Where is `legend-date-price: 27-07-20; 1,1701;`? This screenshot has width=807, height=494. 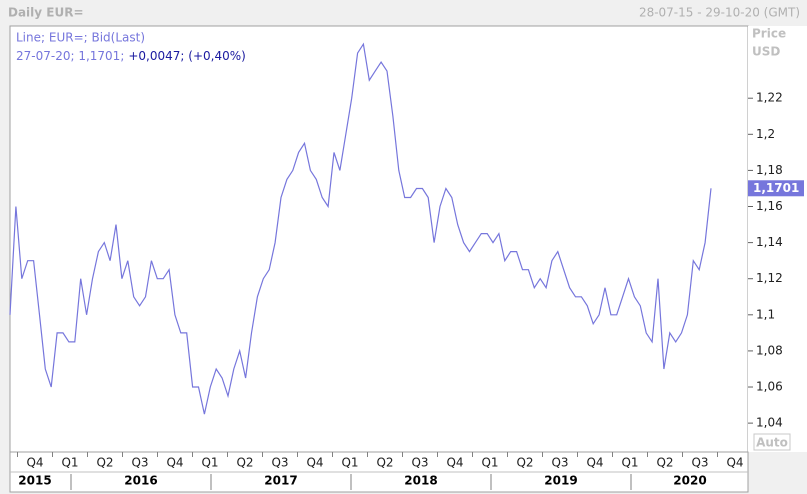
legend-date-price: 27-07-20; 1,1701; is located at coordinates (70, 56).